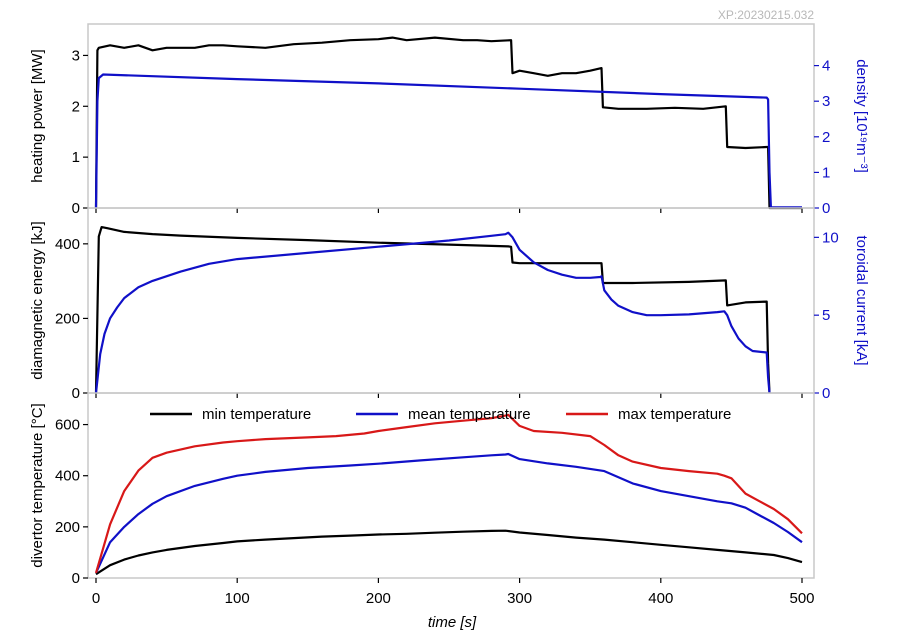 The image size is (900, 644). I want to click on x-tick-label: 100, so click(237, 598).